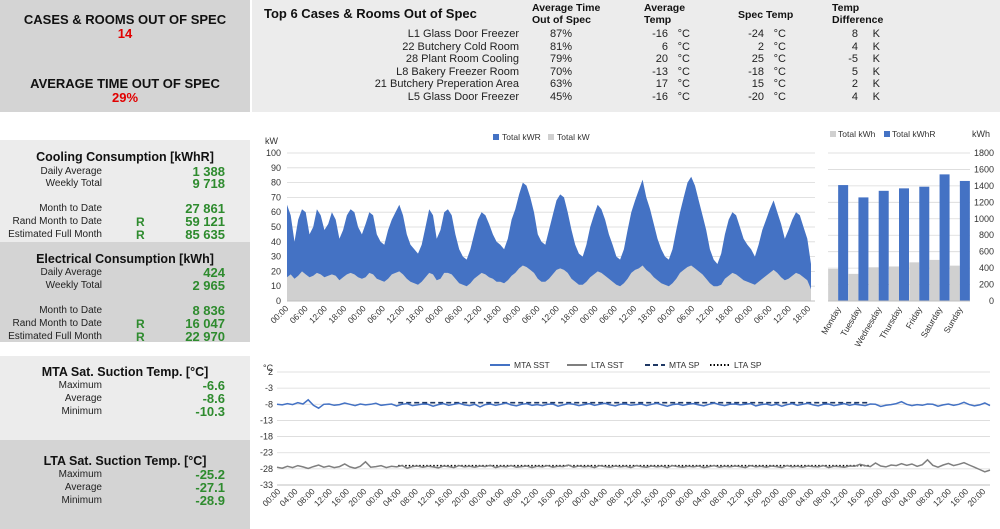 The height and width of the screenshot is (529, 1000). Describe the element at coordinates (125, 500) in the screenshot. I see `lta-min-row: Minimum -28.9` at that location.